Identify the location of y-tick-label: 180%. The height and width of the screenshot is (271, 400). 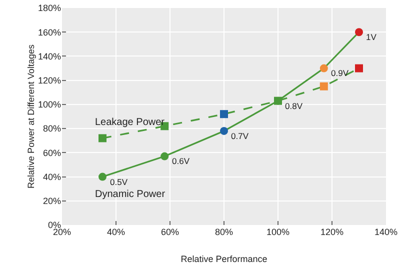
(49, 8).